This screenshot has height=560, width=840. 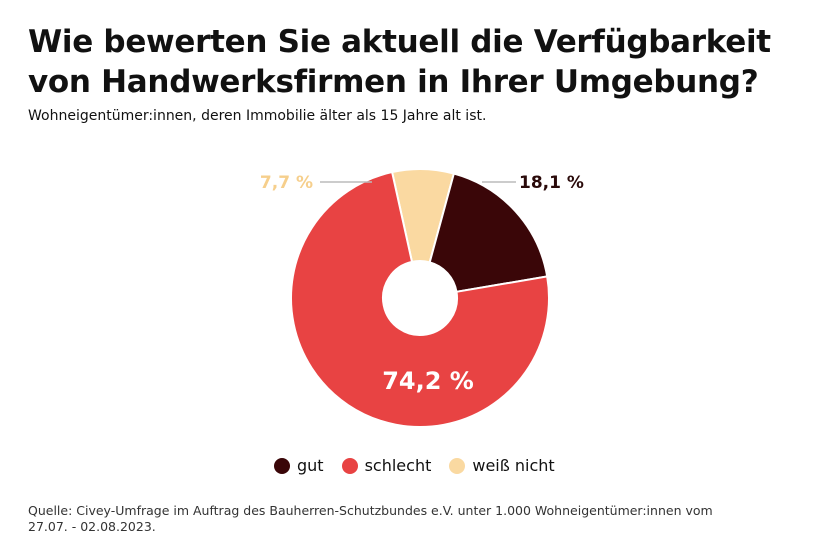 I want to click on legend-item-weiss-nicht: weiß nicht, so click(x=502, y=465).